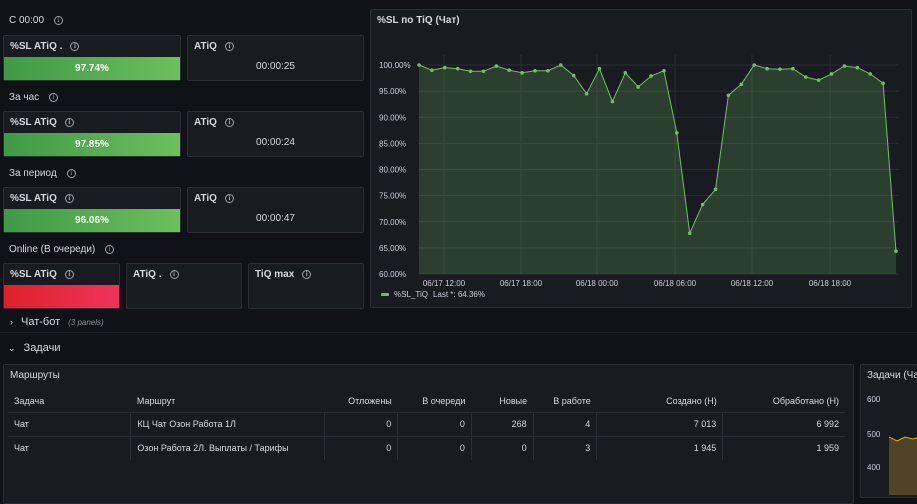 Image resolution: width=917 pixels, height=504 pixels. What do you see at coordinates (35, 375) in the screenshot?
I see `routes-title: Маршруты` at bounding box center [35, 375].